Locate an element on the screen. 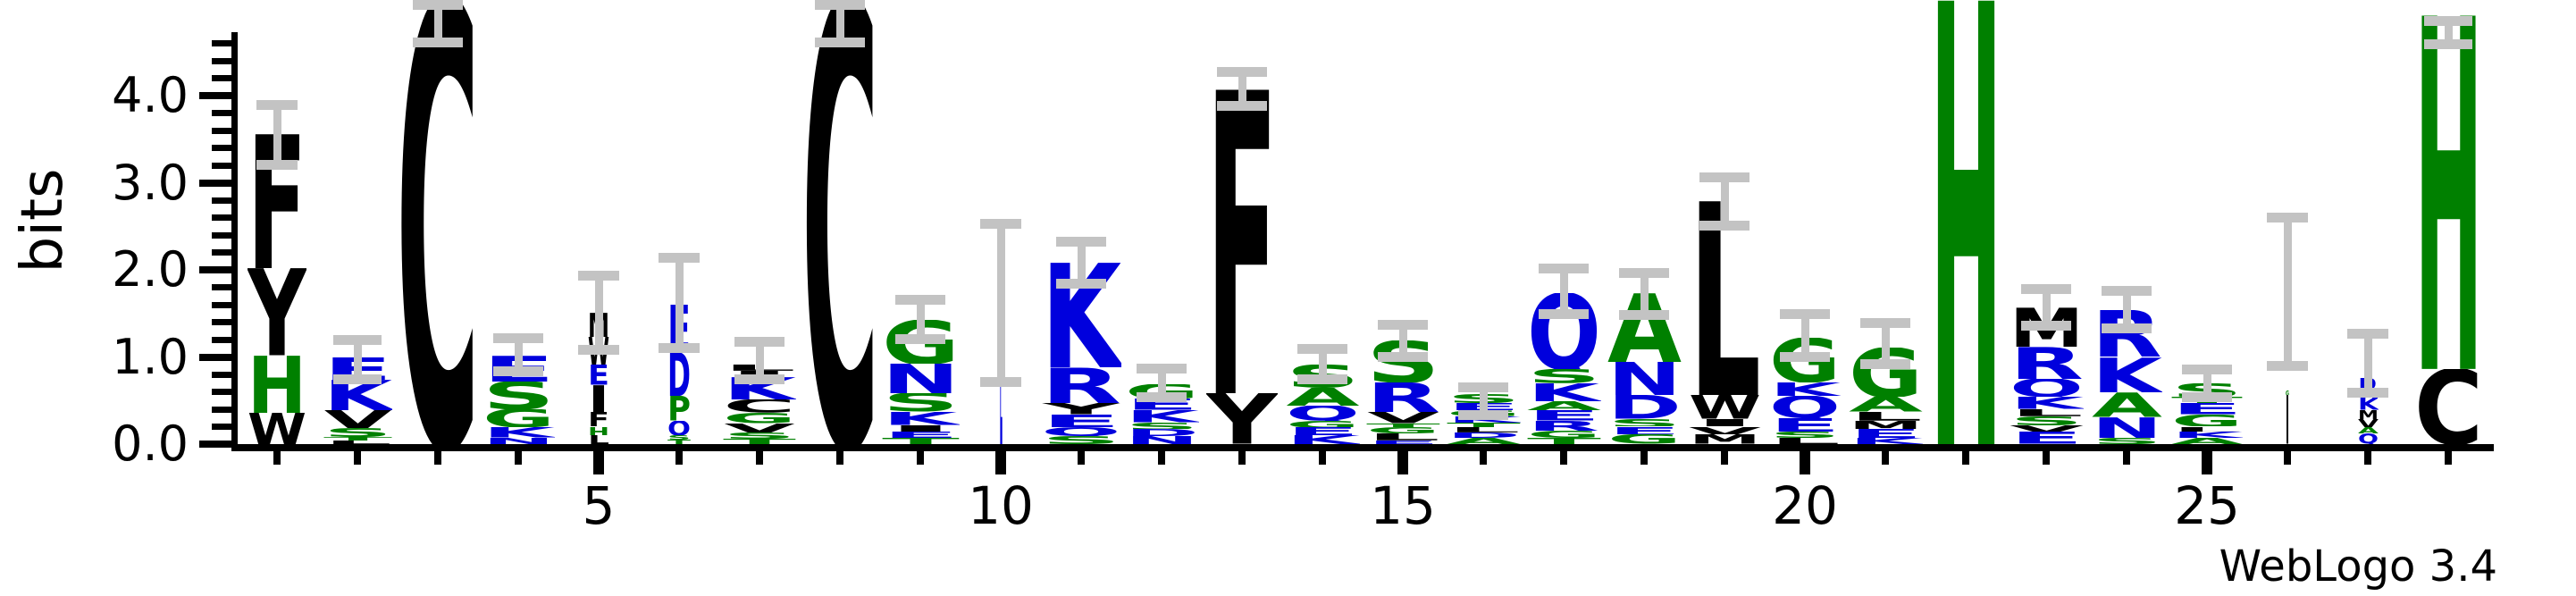  error-bar-top-cap-pos13 is located at coordinates (1242, 72).